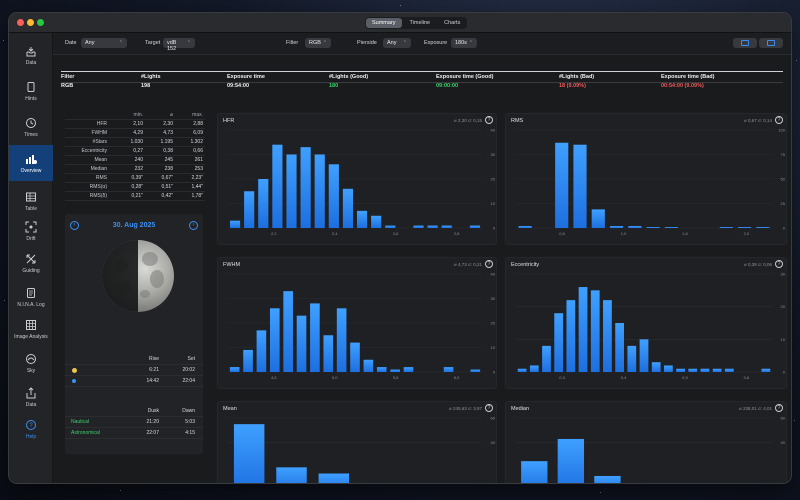 This screenshot has width=800, height=500. What do you see at coordinates (179, 45) in the screenshot?
I see `target-filter-select: vdB 152 ⌃` at bounding box center [179, 45].